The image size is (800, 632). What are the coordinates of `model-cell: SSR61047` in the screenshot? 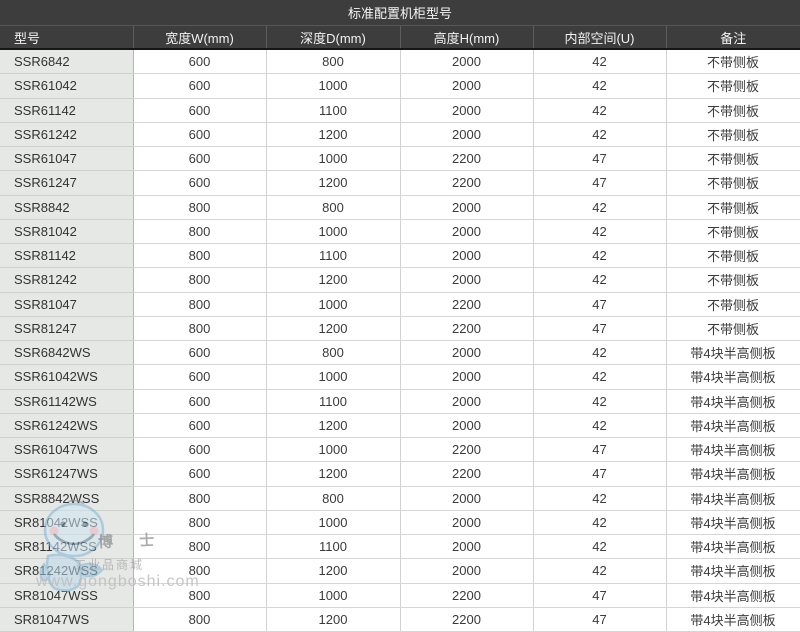 It's located at (66, 159).